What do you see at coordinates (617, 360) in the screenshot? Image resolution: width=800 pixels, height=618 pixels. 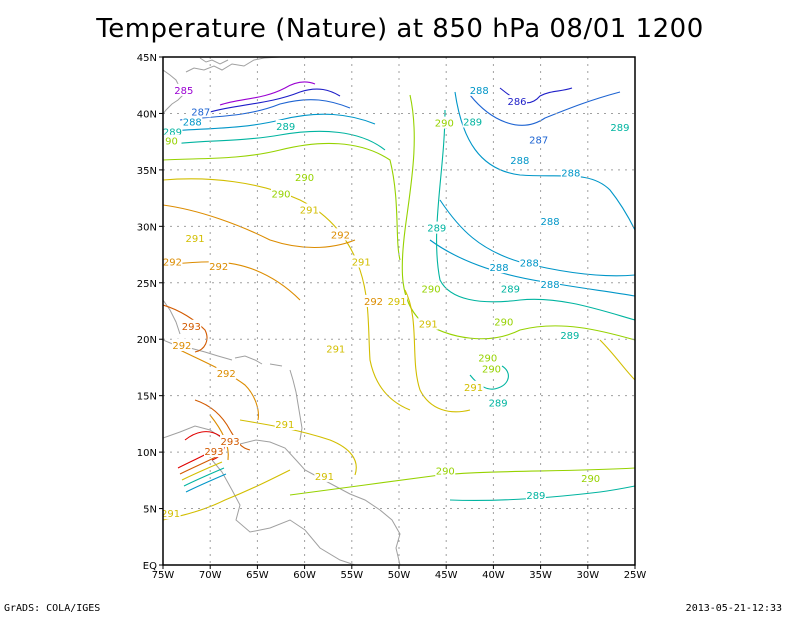 I see `contour-291e` at bounding box center [617, 360].